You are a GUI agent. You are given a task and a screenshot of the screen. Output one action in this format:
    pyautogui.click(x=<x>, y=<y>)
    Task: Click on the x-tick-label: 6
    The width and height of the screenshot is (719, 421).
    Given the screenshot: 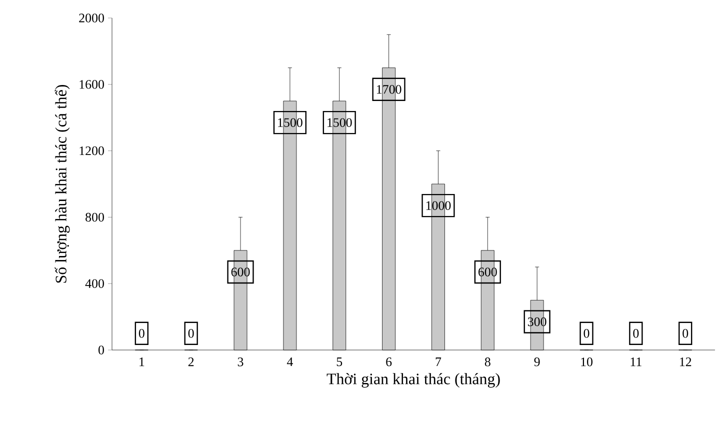 What is the action you would take?
    pyautogui.click(x=389, y=362)
    